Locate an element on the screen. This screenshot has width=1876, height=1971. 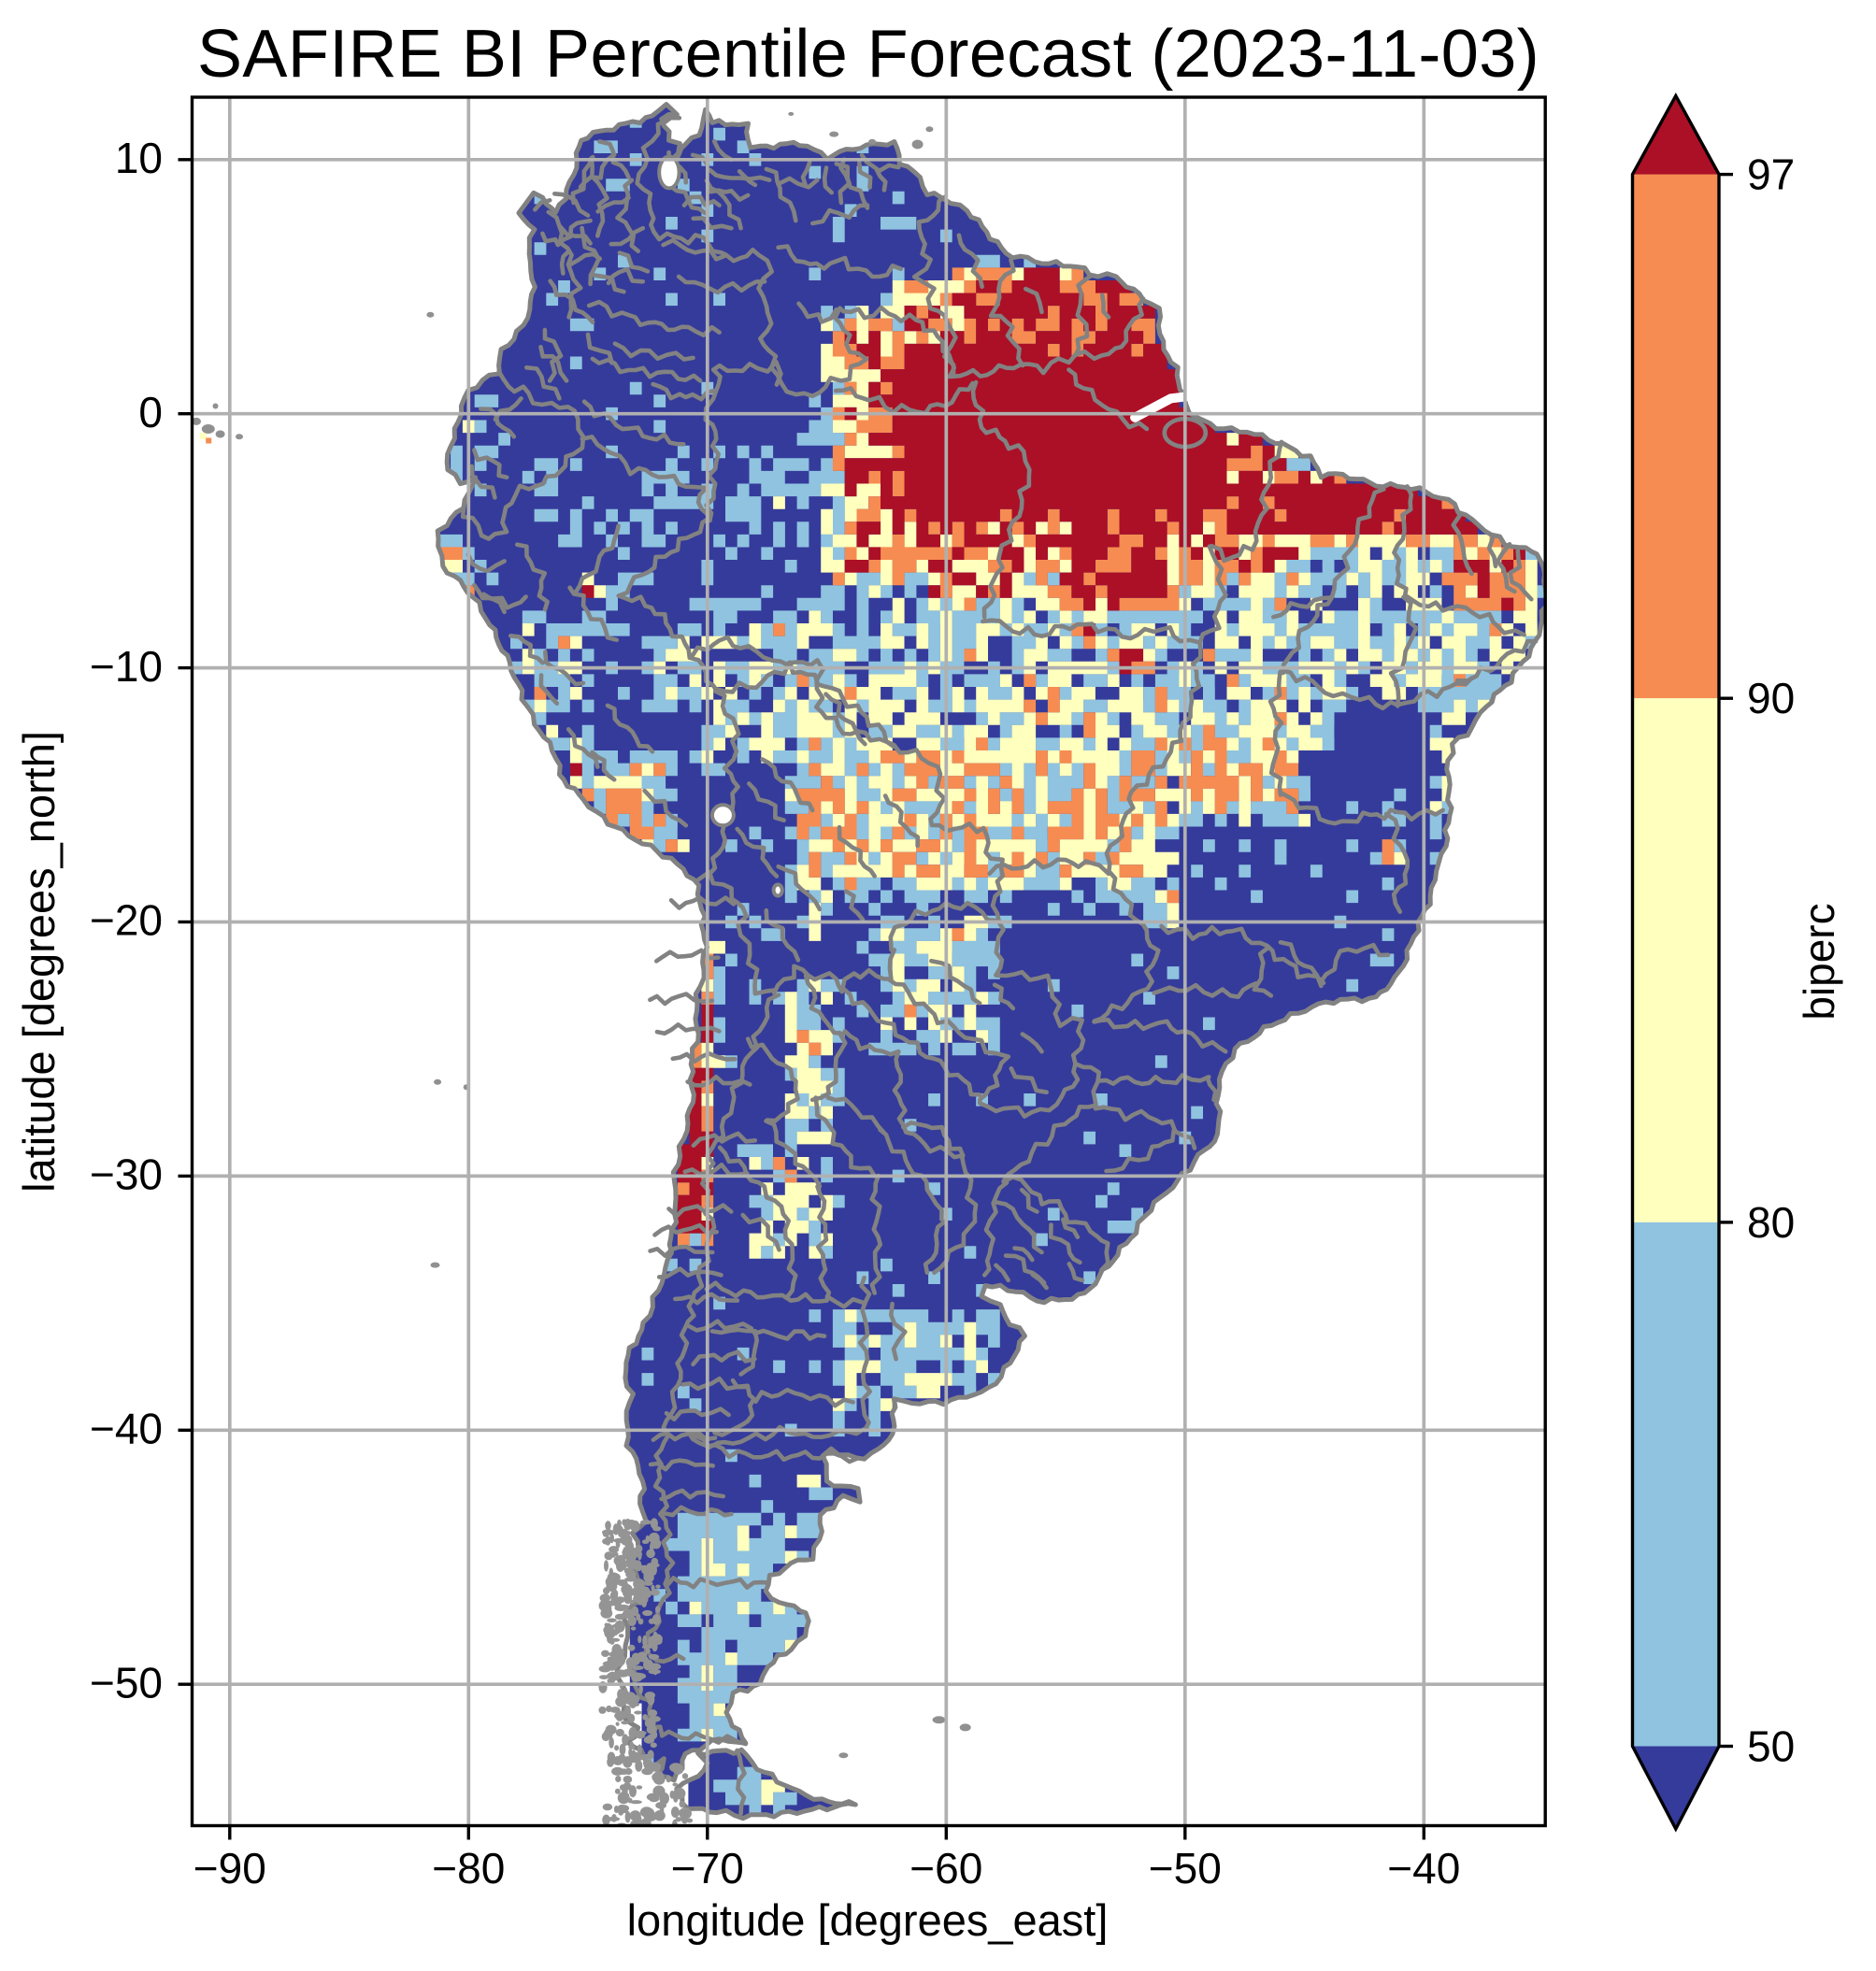
svg-text: 97 is located at coordinates (1771, 174).